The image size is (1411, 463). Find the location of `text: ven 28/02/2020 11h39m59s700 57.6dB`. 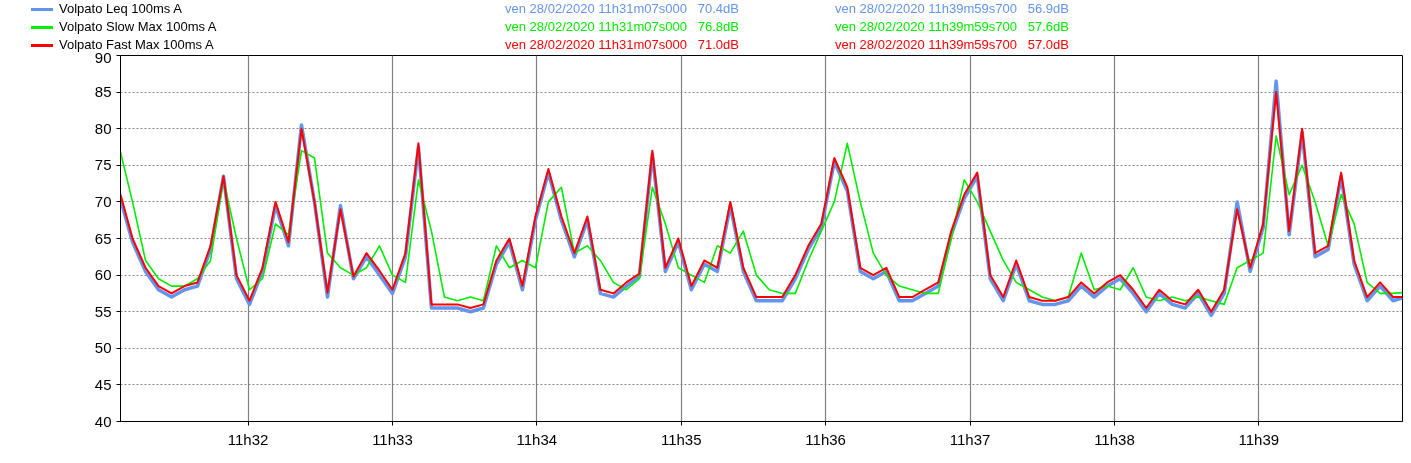

text: ven 28/02/2020 11h39m59s700 57.6dB is located at coordinates (952, 27).